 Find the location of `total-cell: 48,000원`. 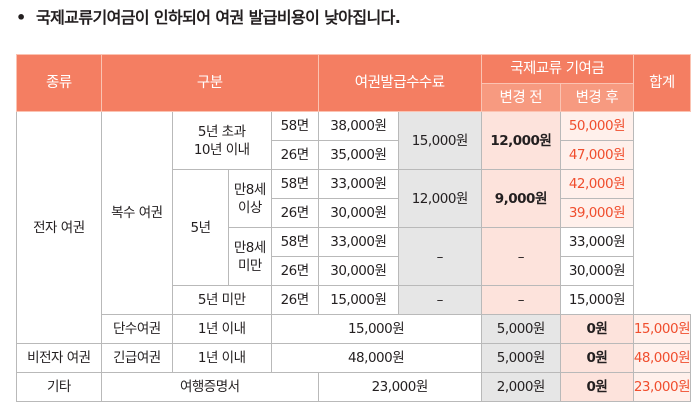

total-cell: 48,000원 is located at coordinates (661, 358).